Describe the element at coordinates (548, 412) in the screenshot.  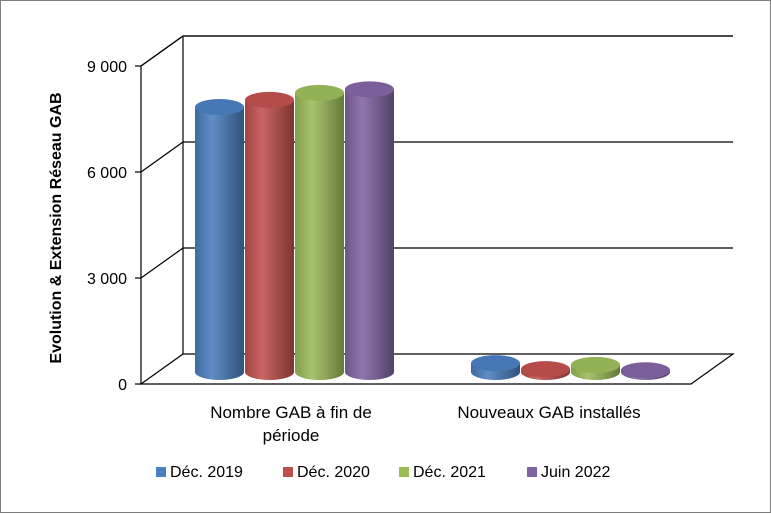
I see `category-label: Nouveaux GAB installés` at that location.